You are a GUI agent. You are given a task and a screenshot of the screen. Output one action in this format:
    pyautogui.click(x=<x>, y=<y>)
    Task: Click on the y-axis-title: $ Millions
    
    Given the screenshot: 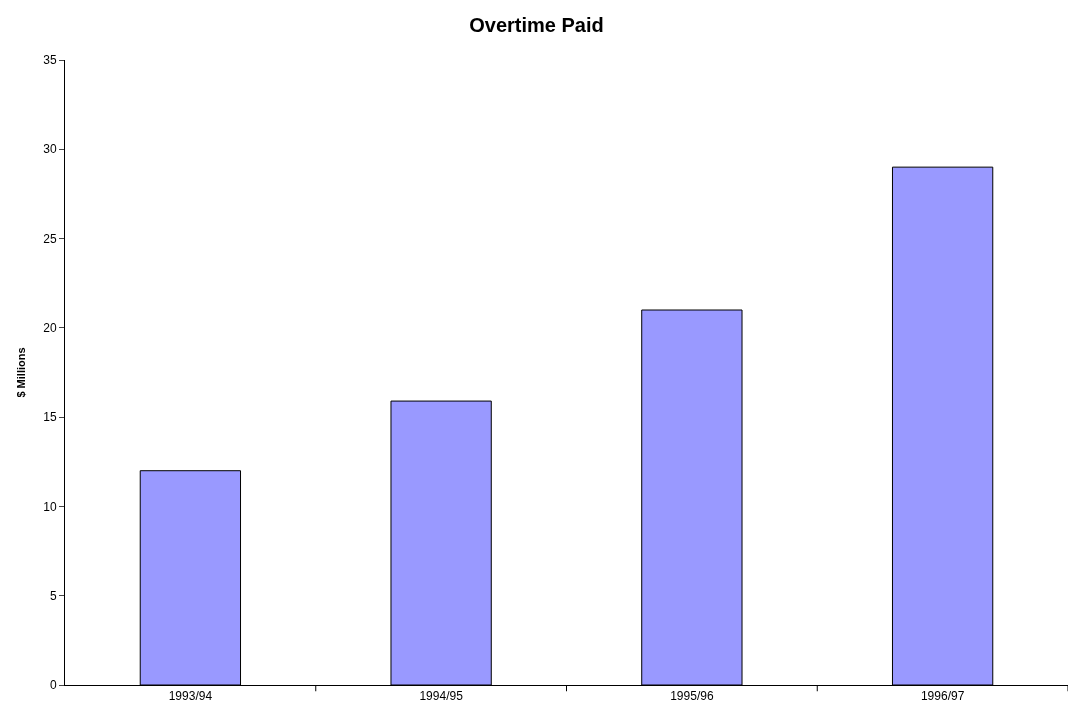 What is the action you would take?
    pyautogui.click(x=20, y=372)
    